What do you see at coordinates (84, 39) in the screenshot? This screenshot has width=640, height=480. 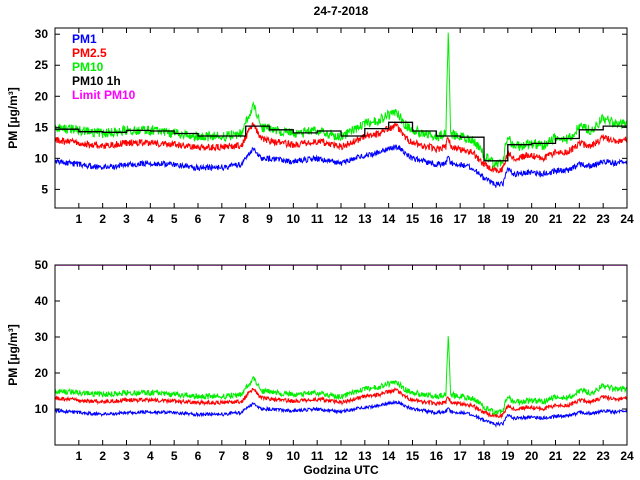 I see `legend-item-pm1: PM1` at bounding box center [84, 39].